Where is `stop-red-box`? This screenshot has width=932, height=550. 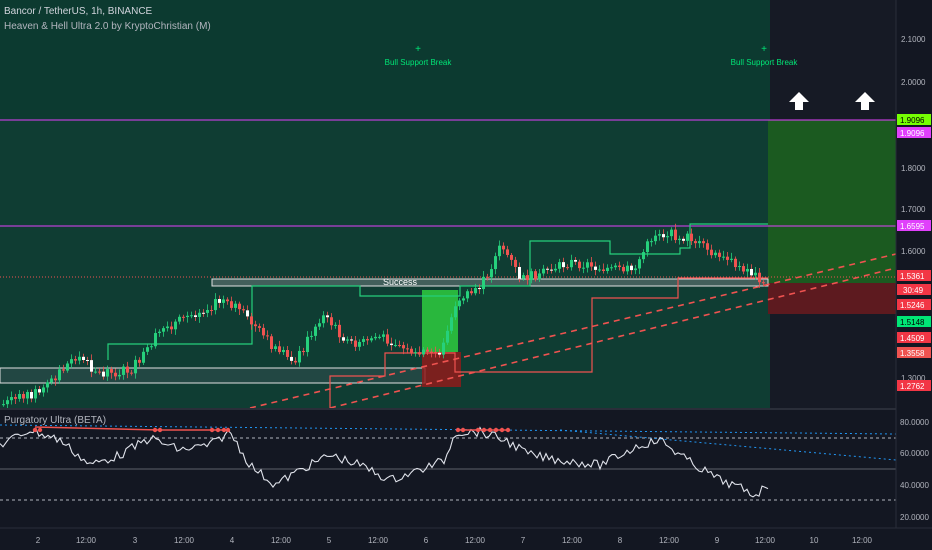 stop-red-box is located at coordinates (832, 298).